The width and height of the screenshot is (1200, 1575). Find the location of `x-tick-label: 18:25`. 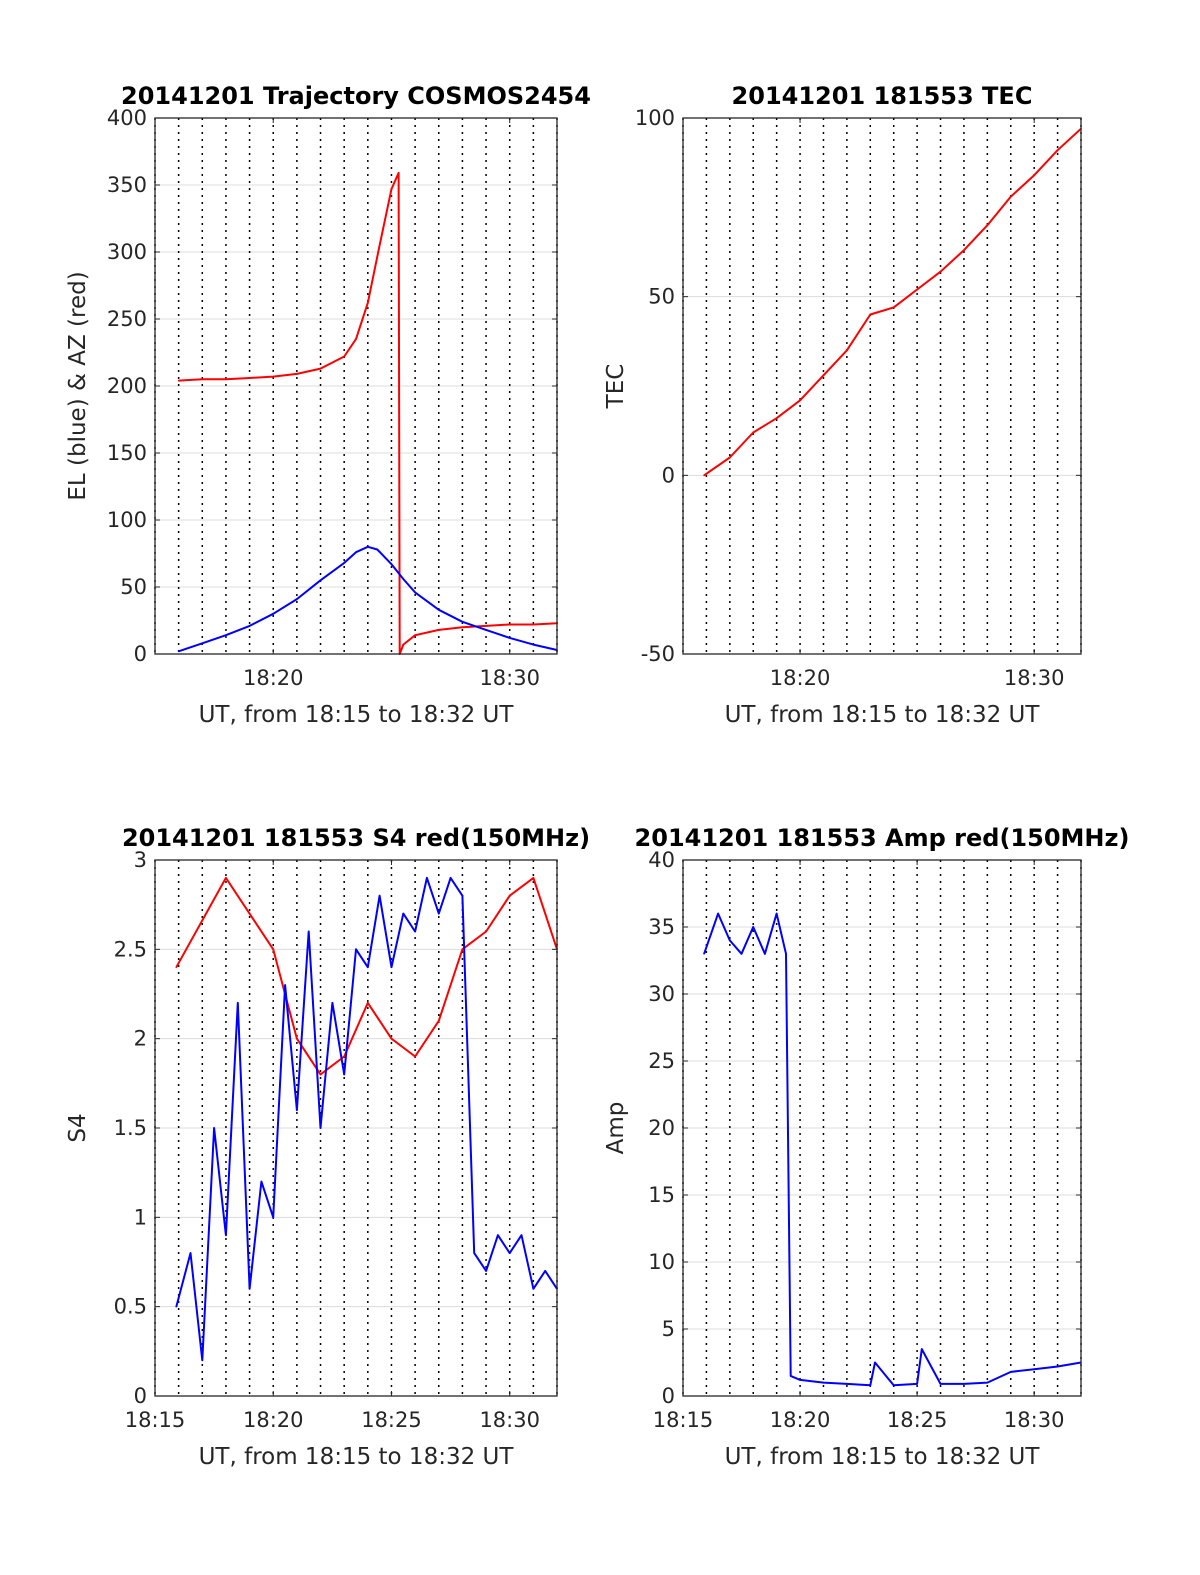

x-tick-label: 18:25 is located at coordinates (391, 1420).